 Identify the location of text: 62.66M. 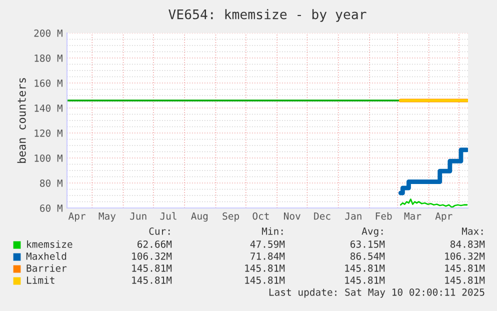
(155, 244).